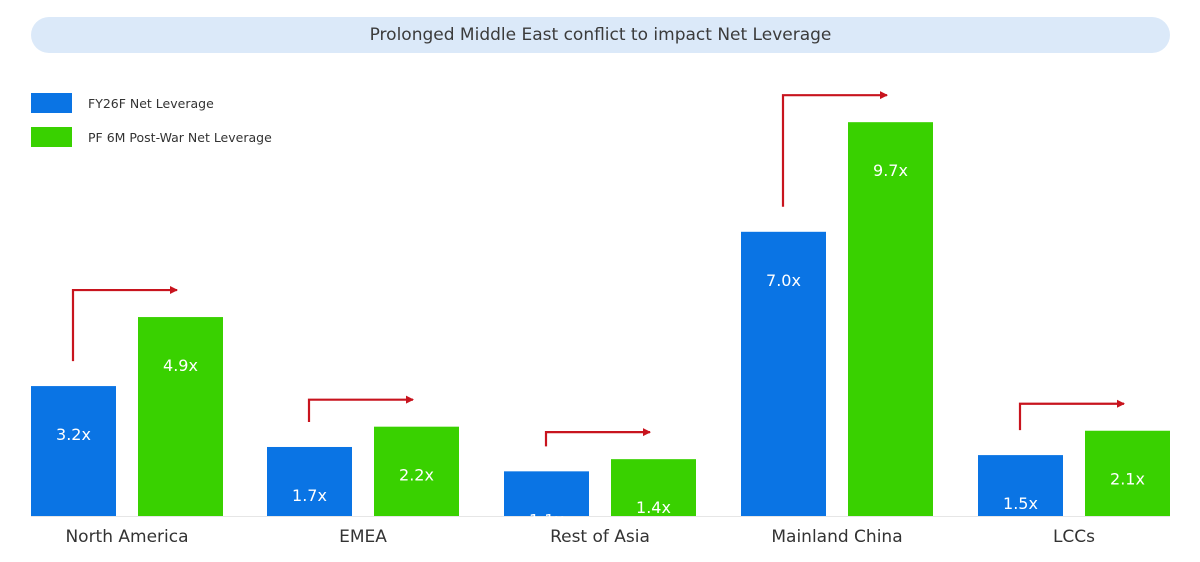  Describe the element at coordinates (890, 170) in the screenshot. I see `value-label-mainland-china-pf6m: 9.7x` at that location.